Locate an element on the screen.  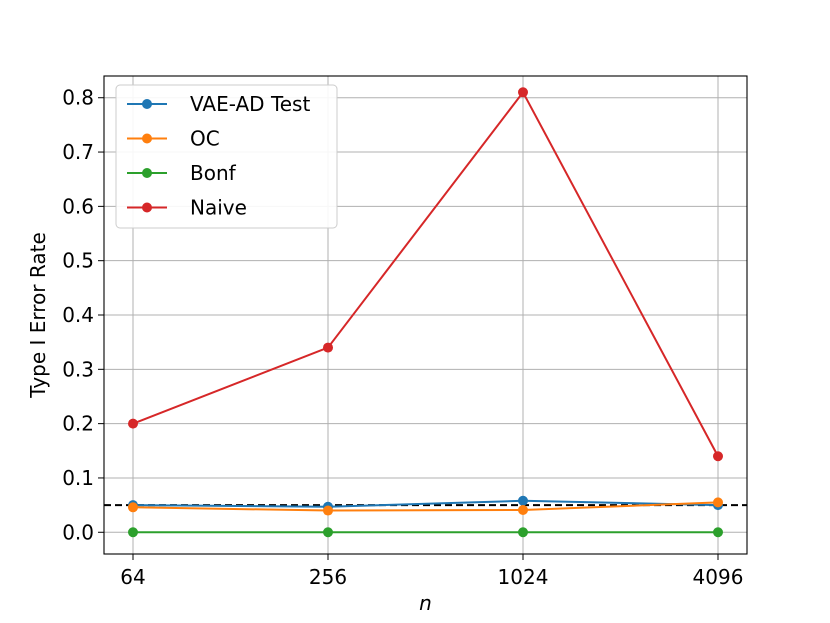
legend-label: Naive is located at coordinates (218, 208).